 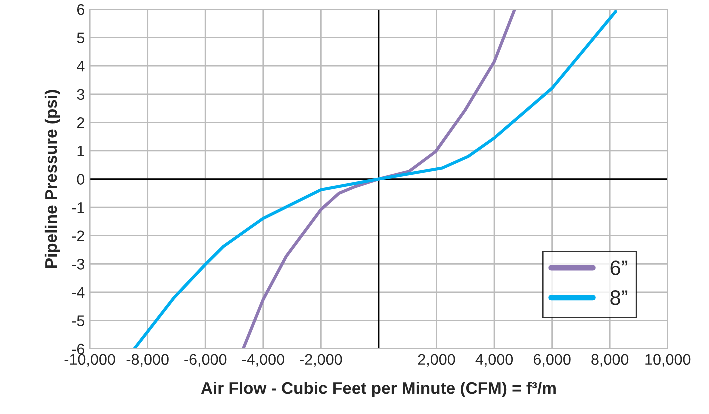 What do you see at coordinates (552, 360) in the screenshot?
I see `x-tick-label: 6,000` at bounding box center [552, 360].